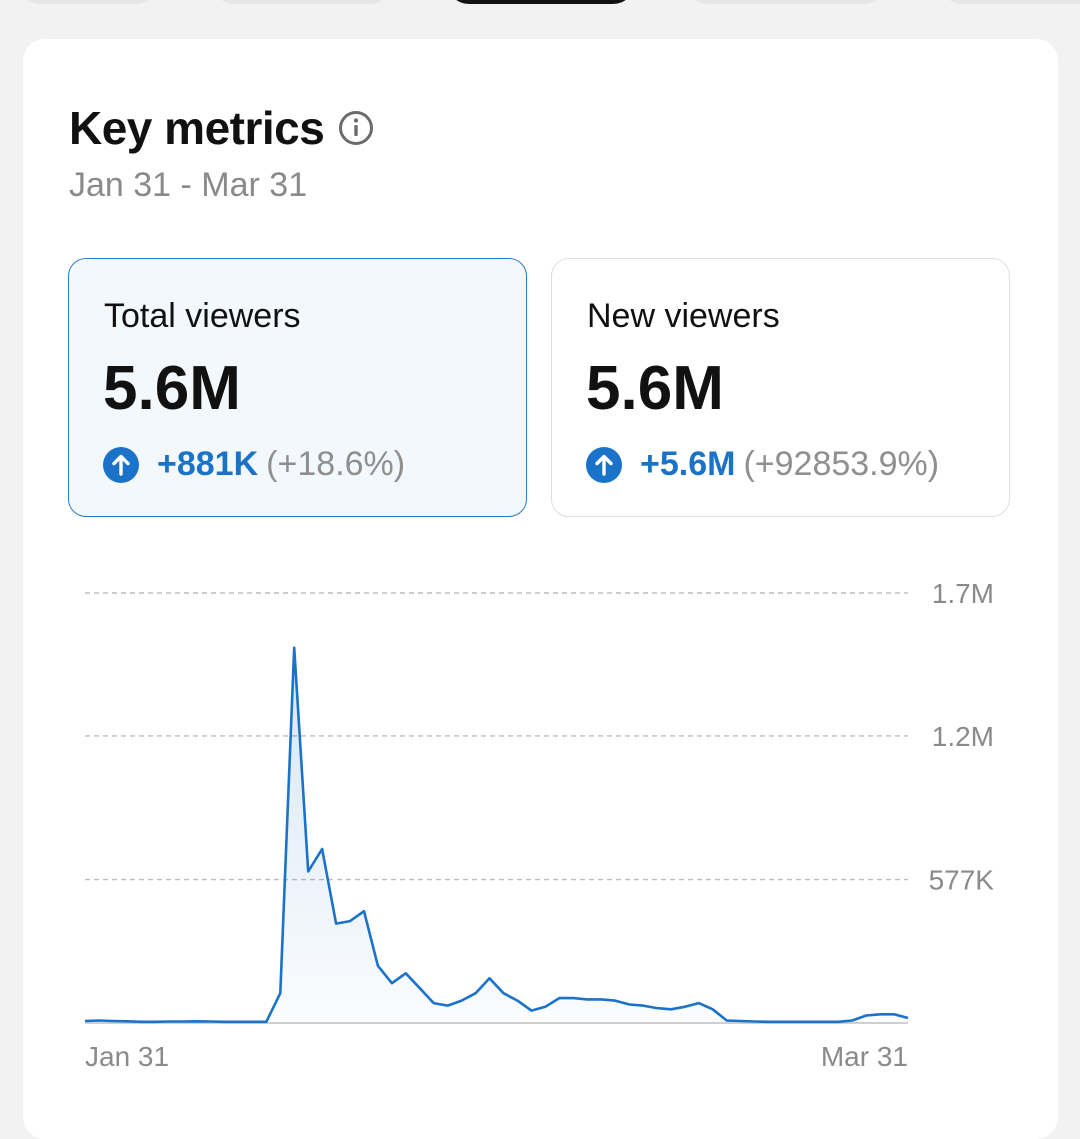  I want to click on change-row: +5.6M (+92853.9%), so click(762, 464).